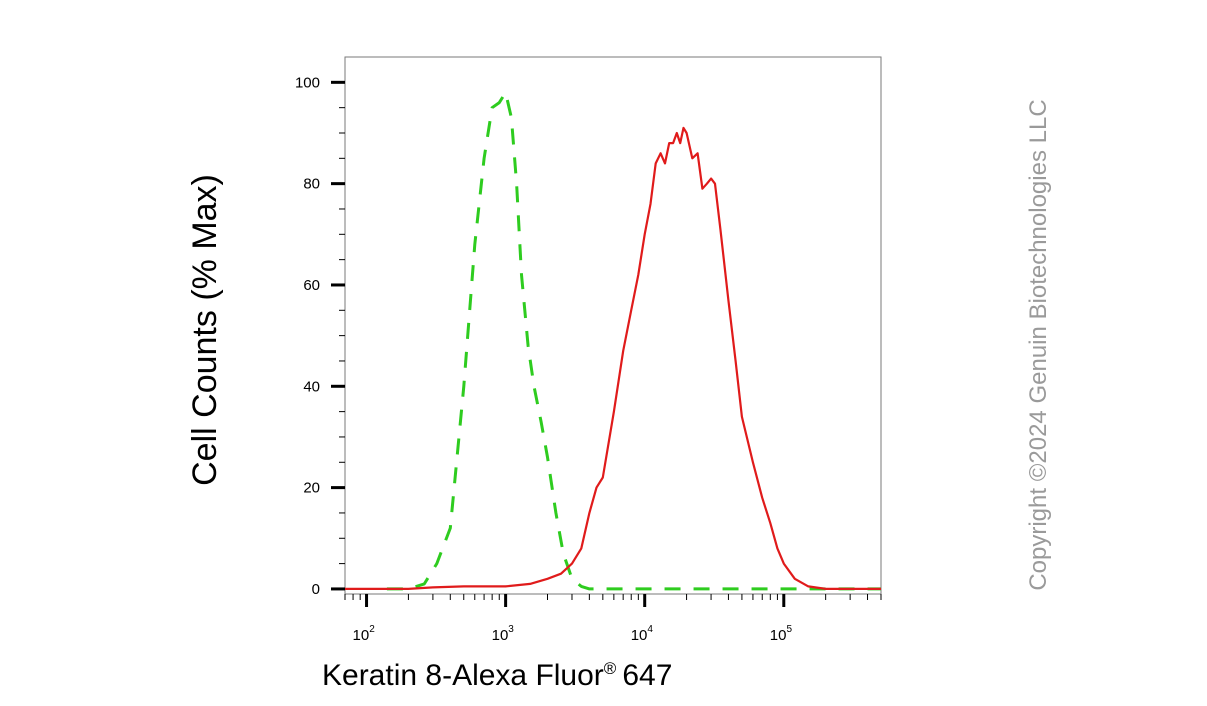  What do you see at coordinates (311, 285) in the screenshot?
I see `y-tick-label: 60` at bounding box center [311, 285].